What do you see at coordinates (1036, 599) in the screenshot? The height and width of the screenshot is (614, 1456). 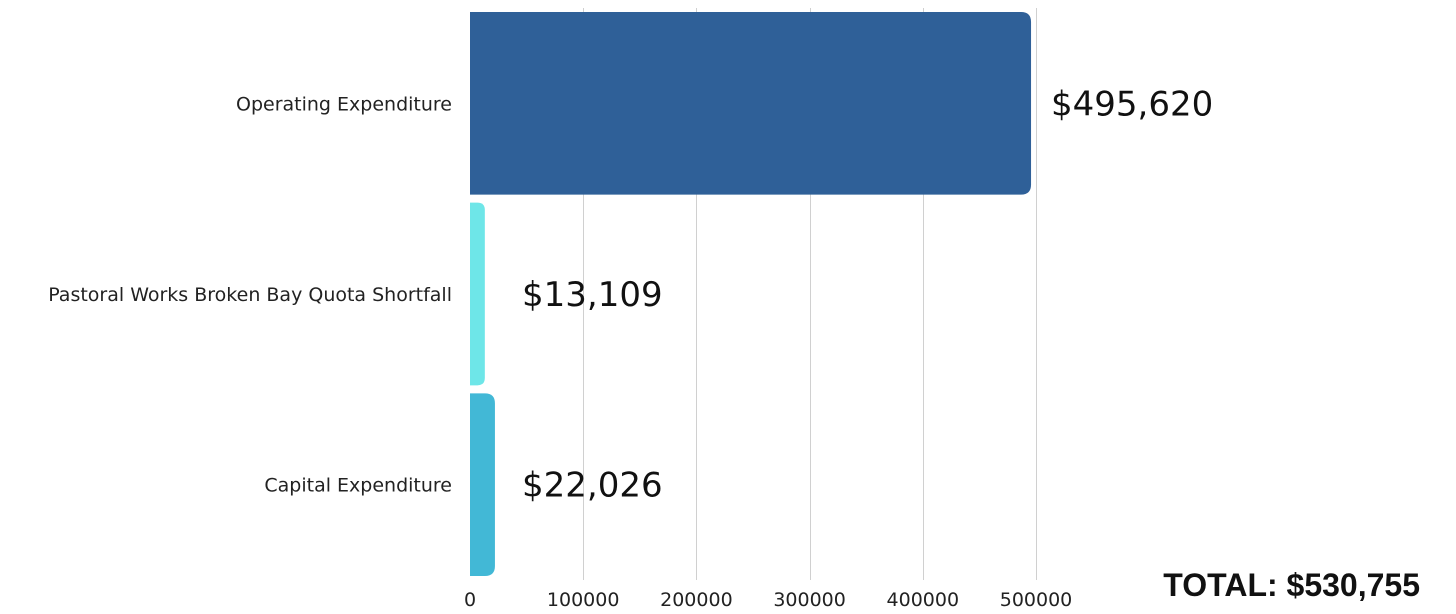 I see `x-tick-label-500000: 500000` at bounding box center [1036, 599].